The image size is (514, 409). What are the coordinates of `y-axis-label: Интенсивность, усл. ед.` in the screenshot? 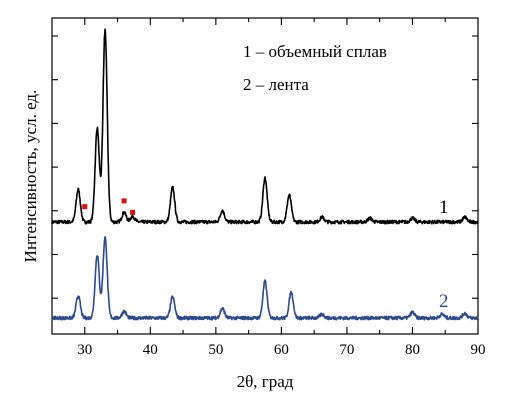 It's located at (30, 176).